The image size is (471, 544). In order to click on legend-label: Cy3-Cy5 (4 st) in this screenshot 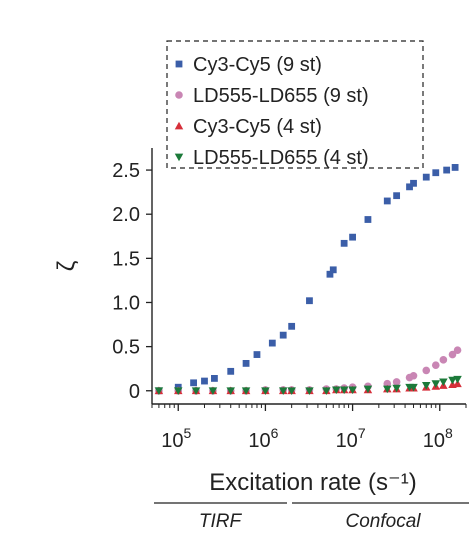, I will do `click(257, 127)`.